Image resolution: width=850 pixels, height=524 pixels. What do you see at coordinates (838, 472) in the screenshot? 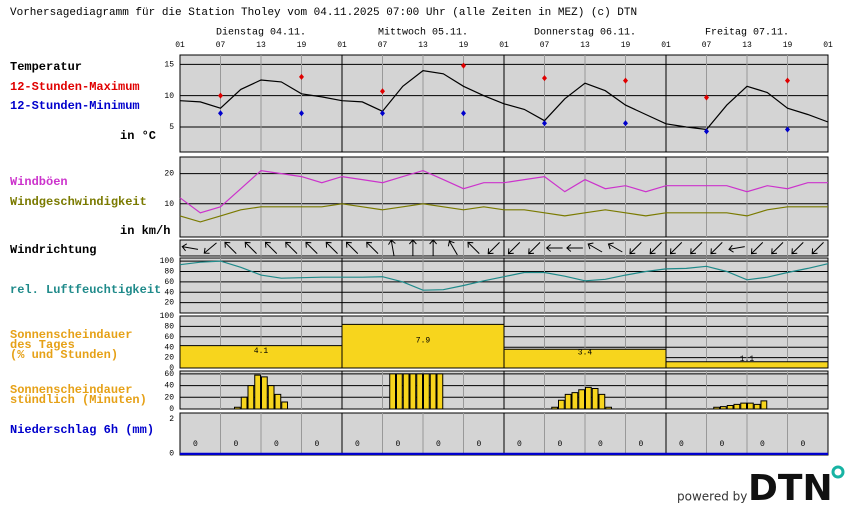
I see `logo-dot` at bounding box center [838, 472].